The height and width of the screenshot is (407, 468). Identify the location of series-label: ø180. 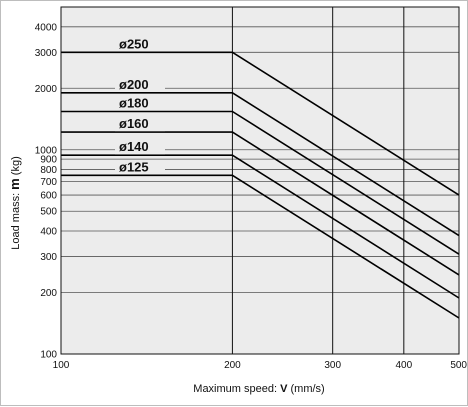
(134, 102).